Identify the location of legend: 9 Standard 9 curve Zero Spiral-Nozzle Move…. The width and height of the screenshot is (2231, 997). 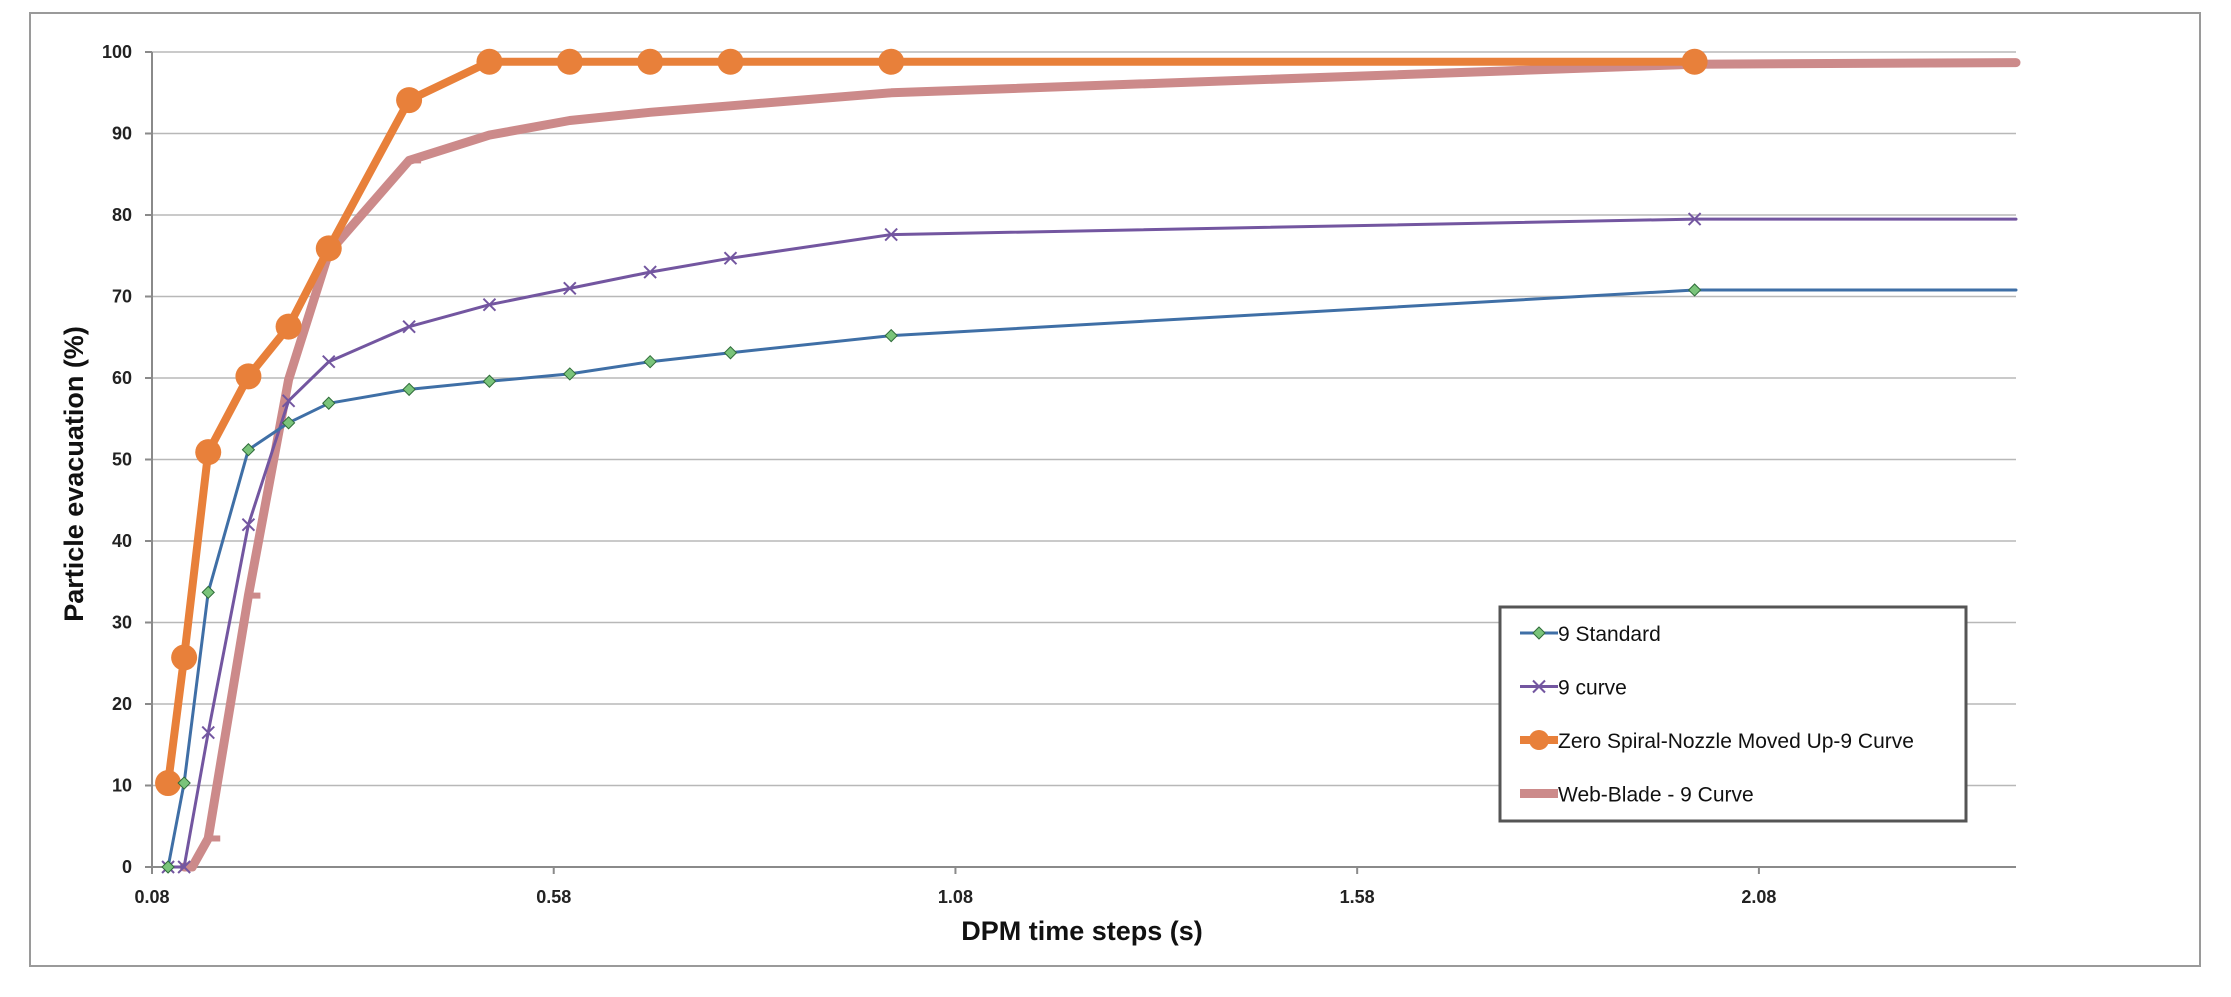
(1733, 714).